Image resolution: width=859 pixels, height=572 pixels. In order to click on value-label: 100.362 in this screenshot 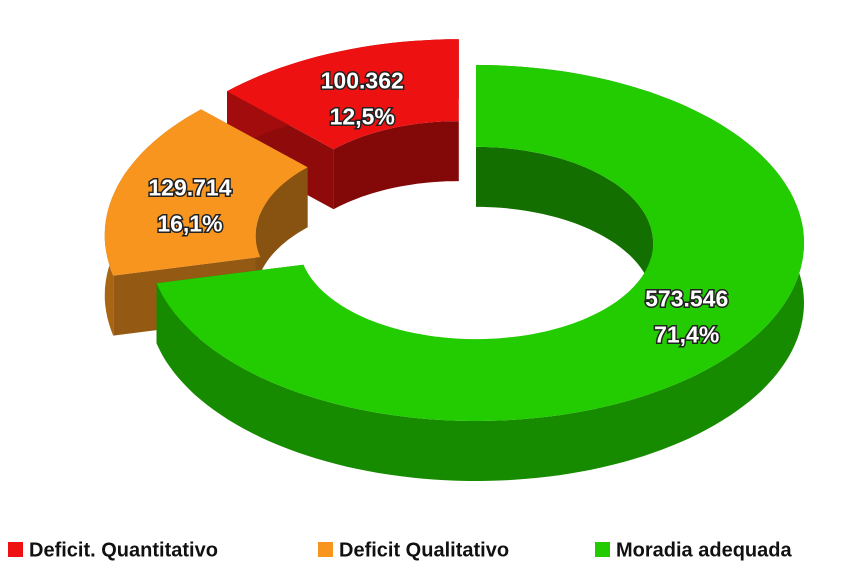, I will do `click(362, 81)`.